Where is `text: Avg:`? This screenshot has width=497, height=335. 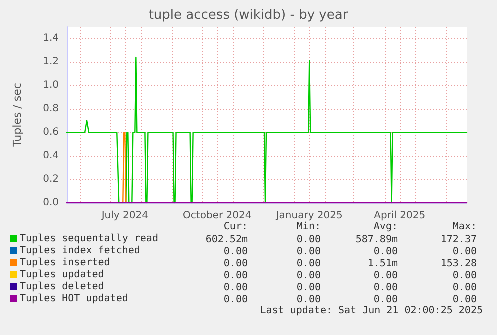 text: Avg: is located at coordinates (386, 227).